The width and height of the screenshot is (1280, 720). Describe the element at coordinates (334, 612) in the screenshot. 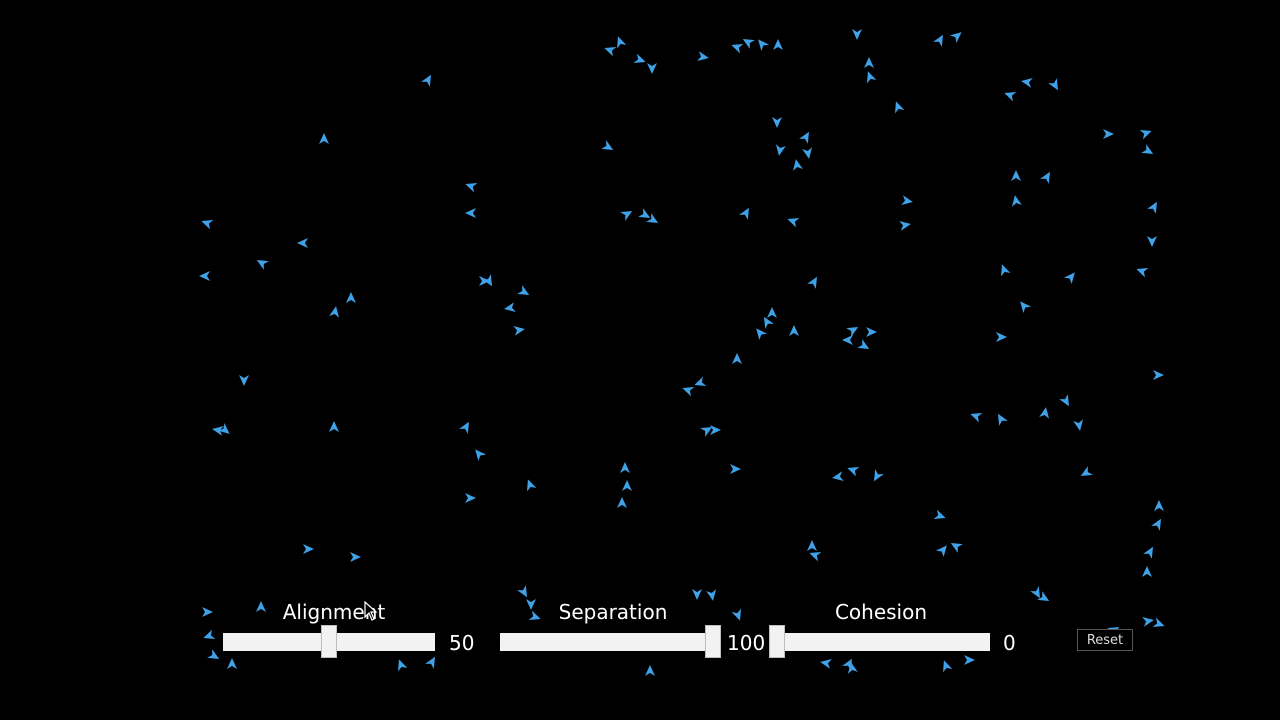

I see `alignment-label: Alignment` at that location.